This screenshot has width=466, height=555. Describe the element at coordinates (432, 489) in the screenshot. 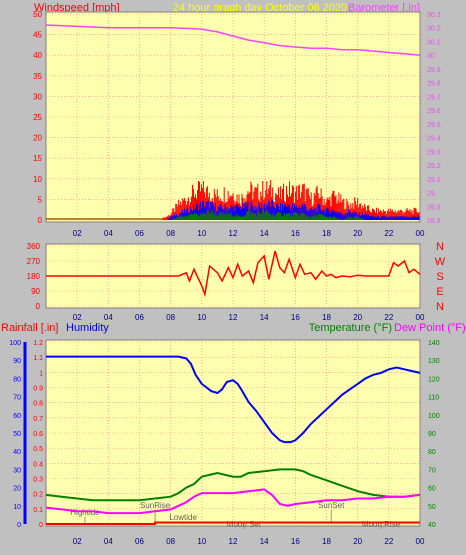

I see `temperature-tick-label: 60` at that location.